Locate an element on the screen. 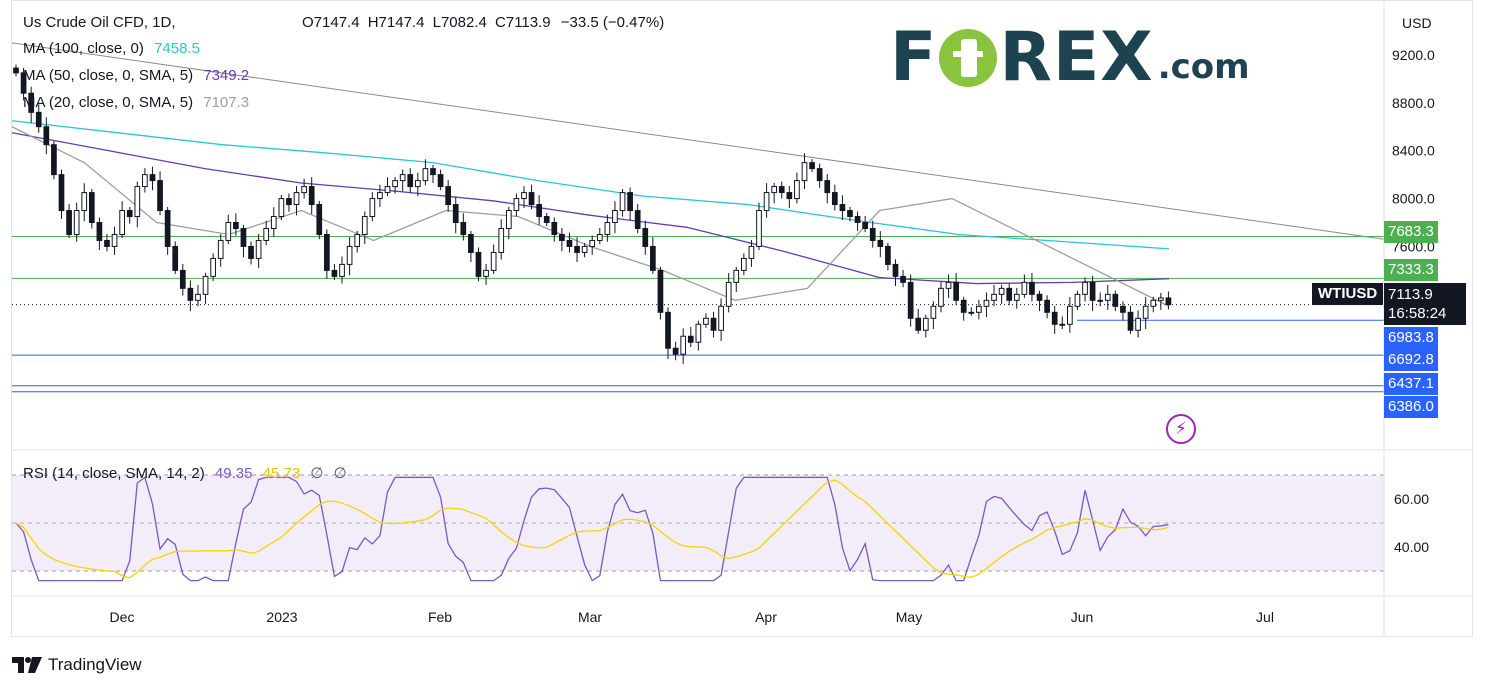 This screenshot has height=691, width=1488. ma20-value: 7107.3 is located at coordinates (226, 102).